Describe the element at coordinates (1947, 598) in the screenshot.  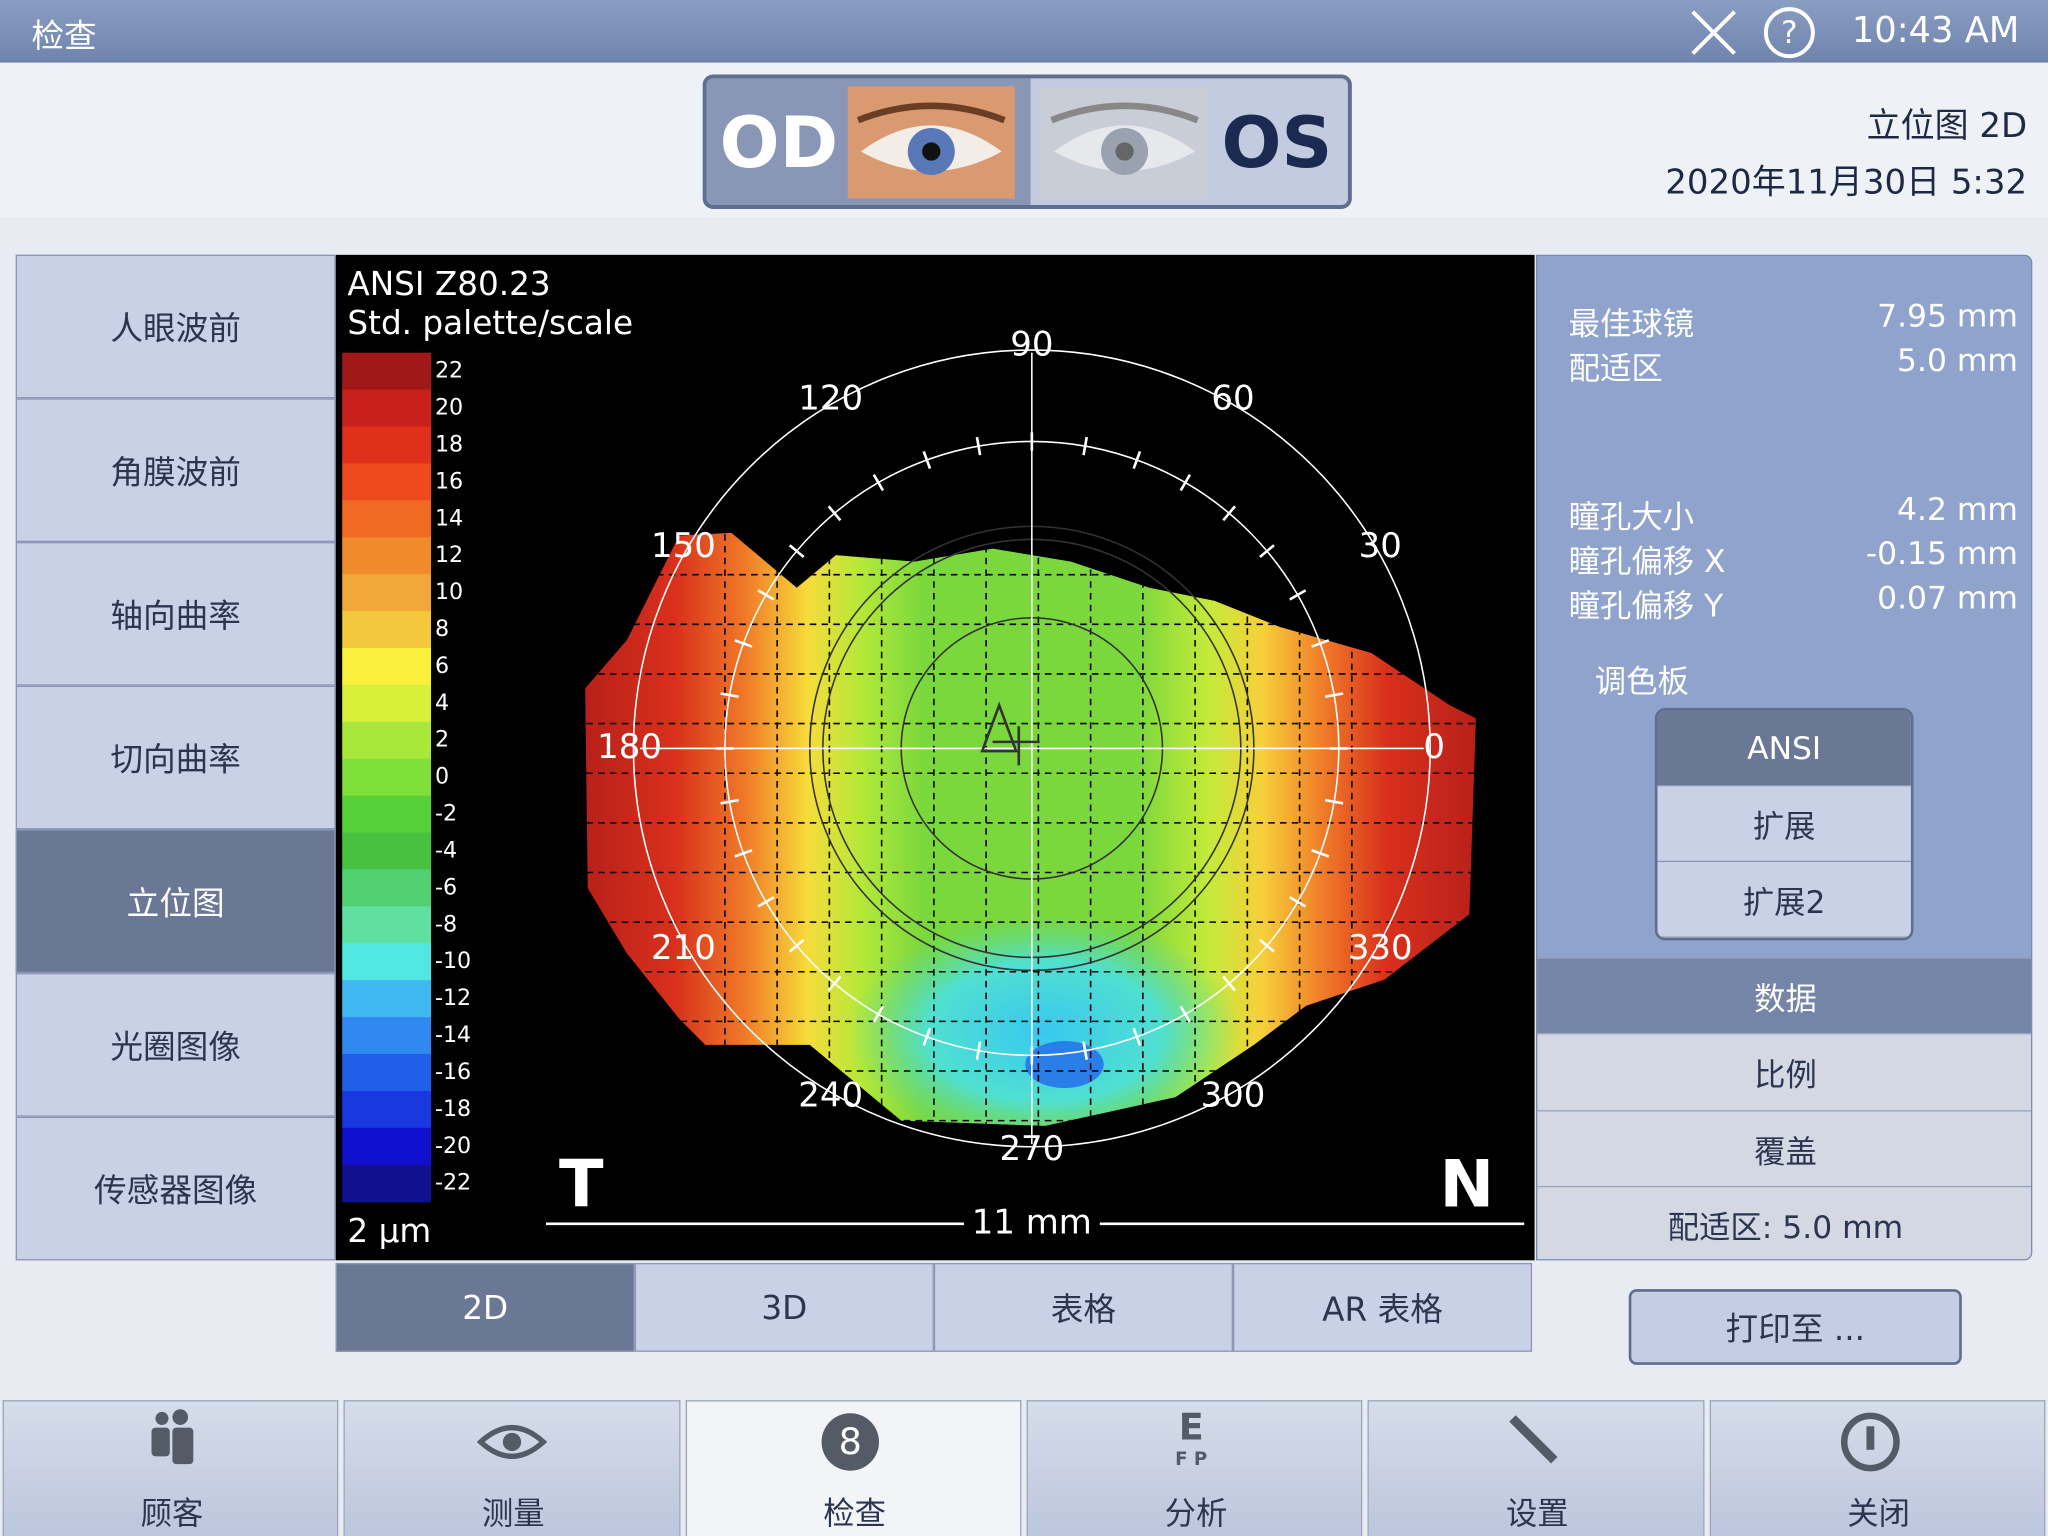
I see `info-value: 0.07 mm` at that location.